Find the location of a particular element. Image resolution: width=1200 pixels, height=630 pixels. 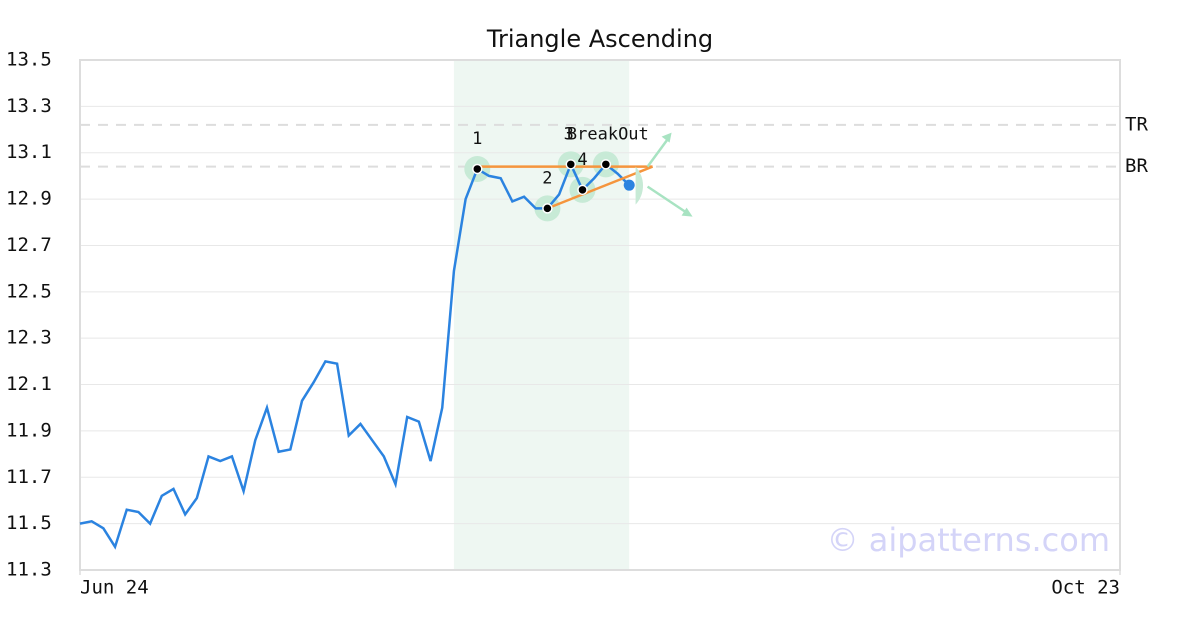

watermark: © aipatterns.com is located at coordinates (968, 540).